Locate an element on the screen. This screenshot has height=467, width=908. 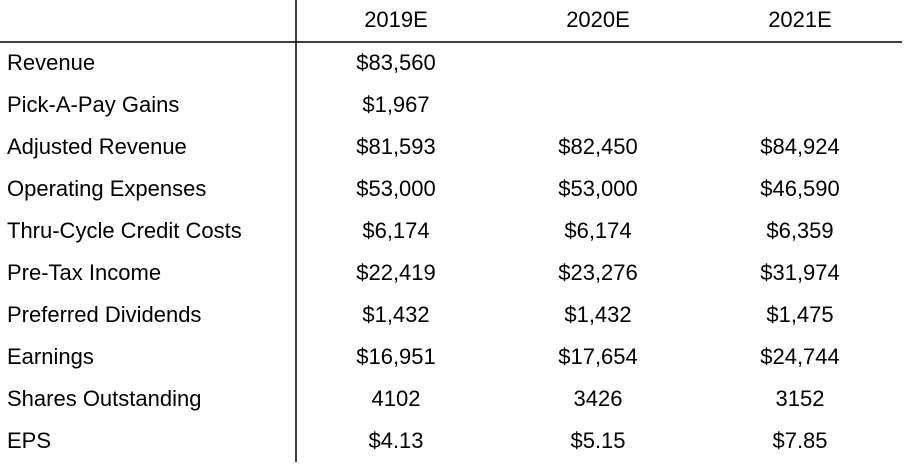
column-header: 2019E is located at coordinates (396, 19).